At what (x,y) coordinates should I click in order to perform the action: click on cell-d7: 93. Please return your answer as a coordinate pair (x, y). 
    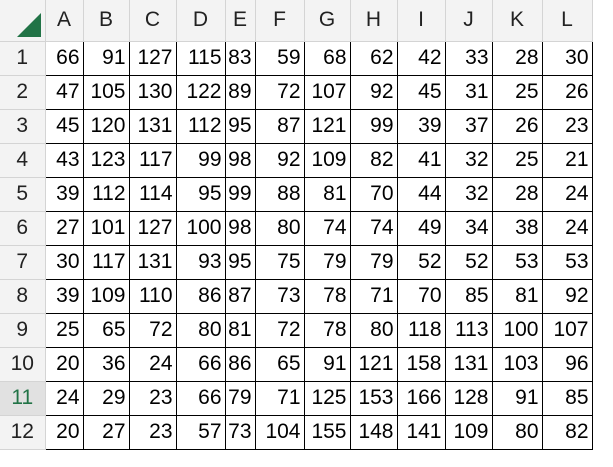
    Looking at the image, I should click on (200, 262).